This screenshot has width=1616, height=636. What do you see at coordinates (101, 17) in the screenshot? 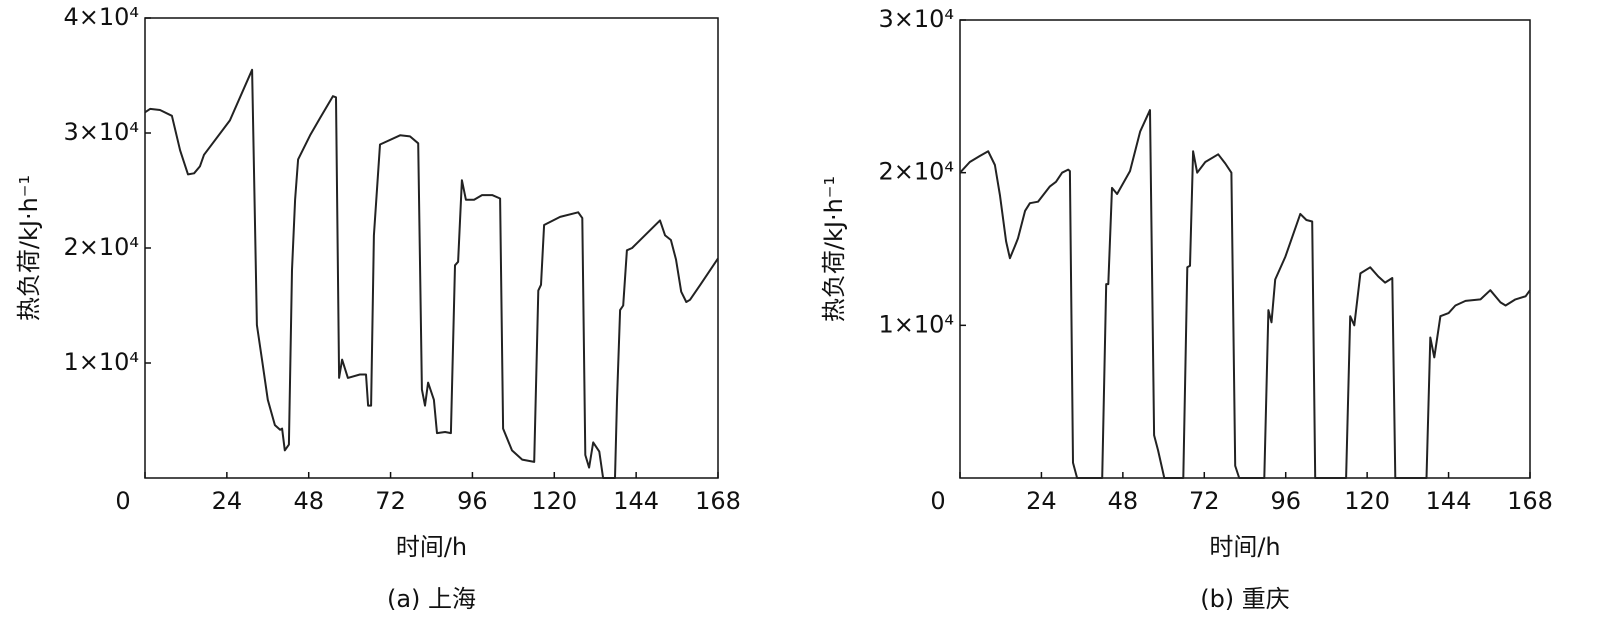
I see `y-tick-label: 4×10⁴` at bounding box center [101, 17].